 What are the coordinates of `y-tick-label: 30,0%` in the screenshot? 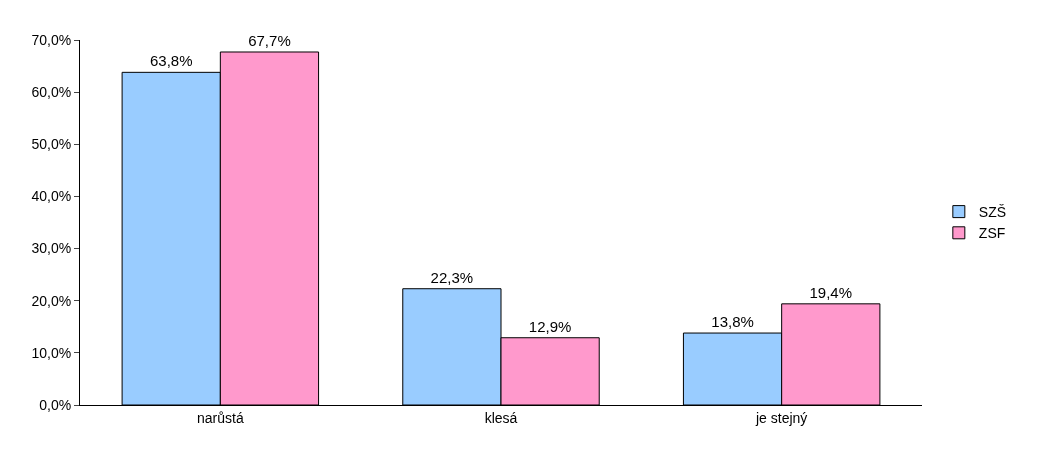 It's located at (51, 248).